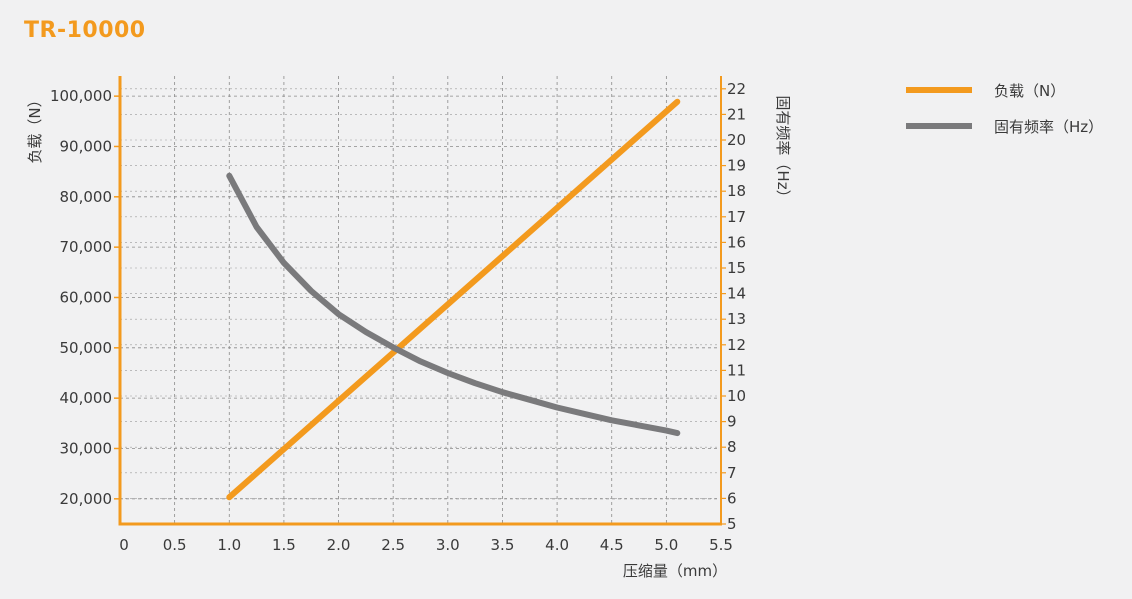 The image size is (1132, 599). Describe the element at coordinates (675, 571) in the screenshot. I see `x-axis-label: 压缩量（mm）` at that location.